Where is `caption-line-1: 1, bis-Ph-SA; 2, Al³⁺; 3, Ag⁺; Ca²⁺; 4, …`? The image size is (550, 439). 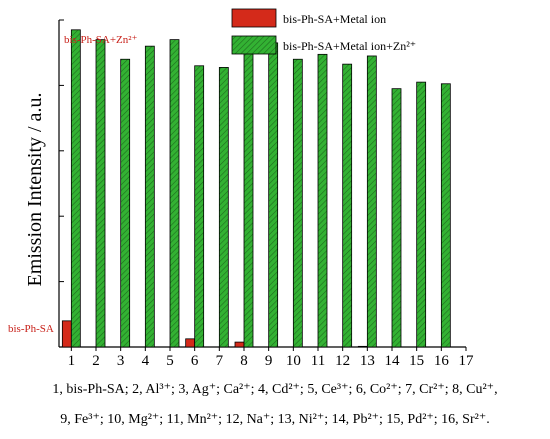 caption-line-1: 1, bis-Ph-SA; 2, Al³⁺; 3, Ag⁺; Ca²⁺; 4, … is located at coordinates (275, 389).